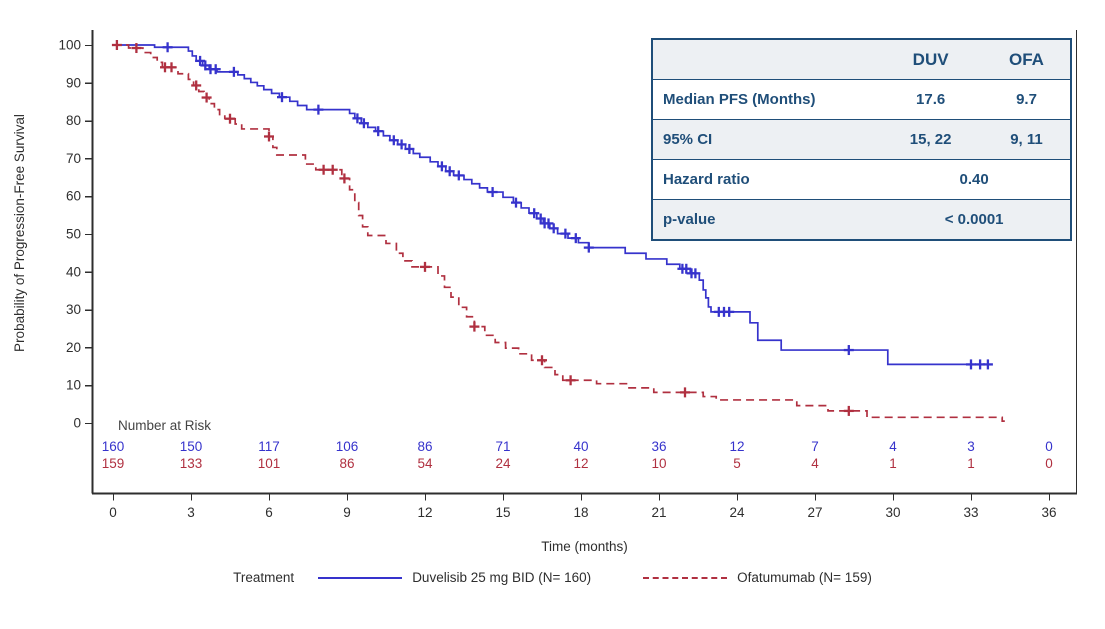 This screenshot has width=1105, height=629. Describe the element at coordinates (765, 59) in the screenshot. I see `stats-header-empty` at that location.